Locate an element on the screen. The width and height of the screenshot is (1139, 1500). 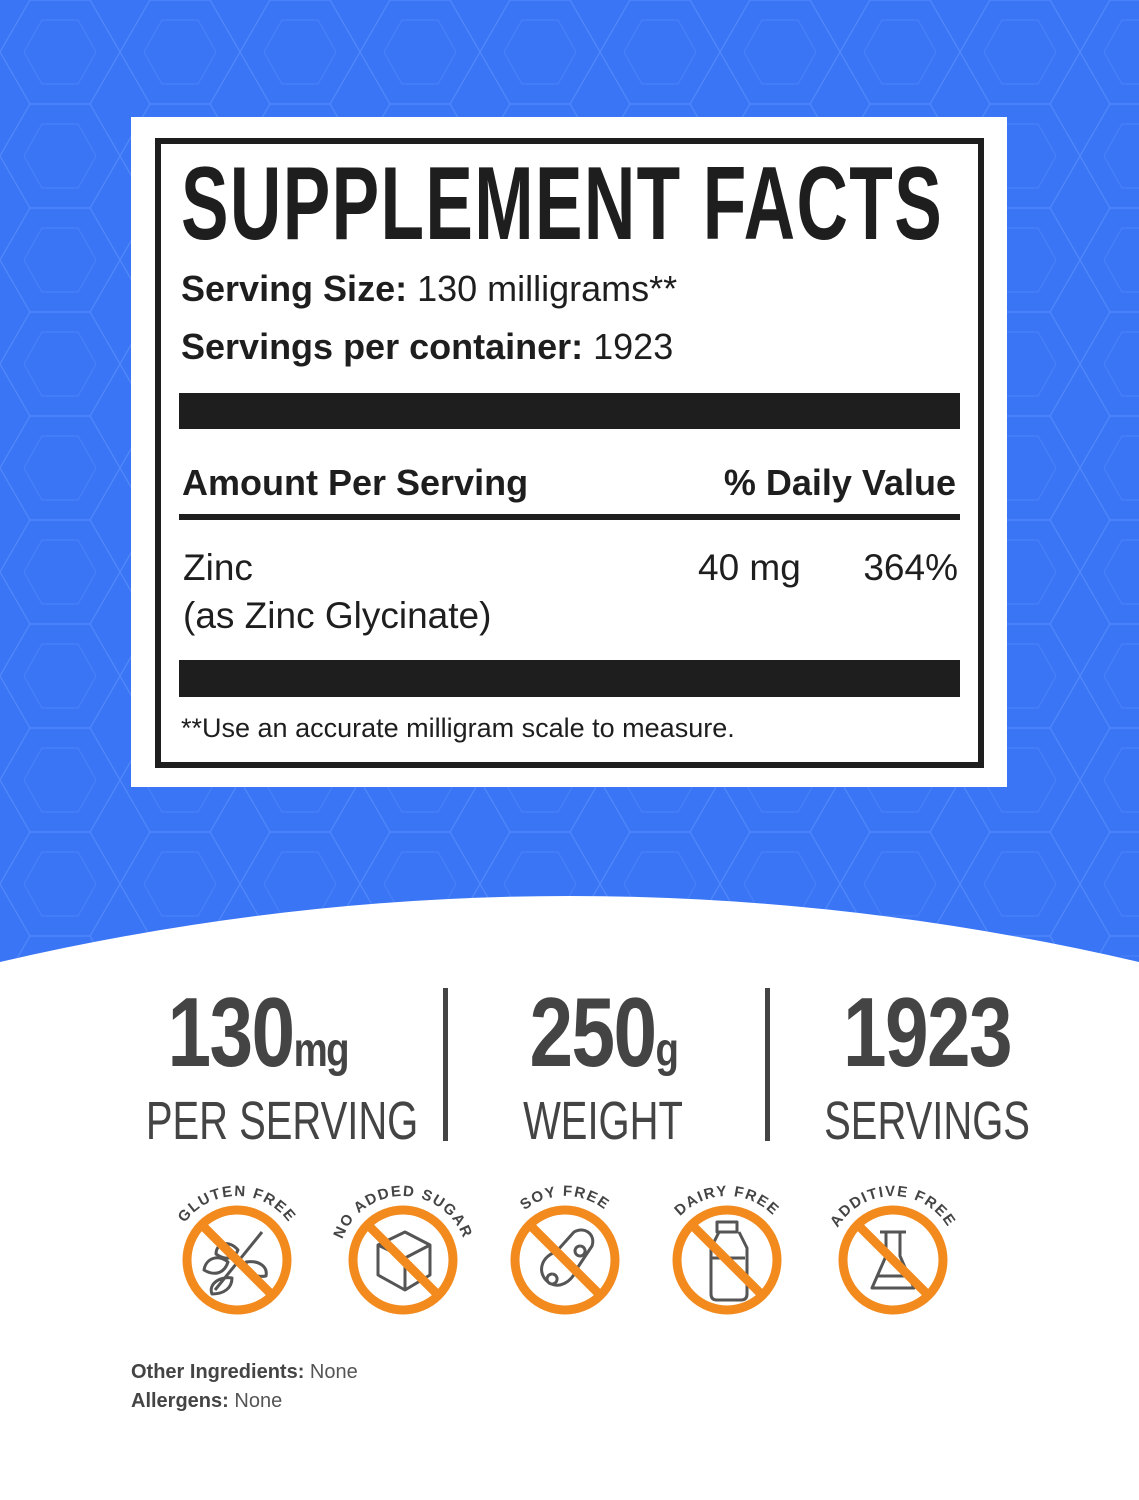
servings-value: 1923 is located at coordinates (633, 346).